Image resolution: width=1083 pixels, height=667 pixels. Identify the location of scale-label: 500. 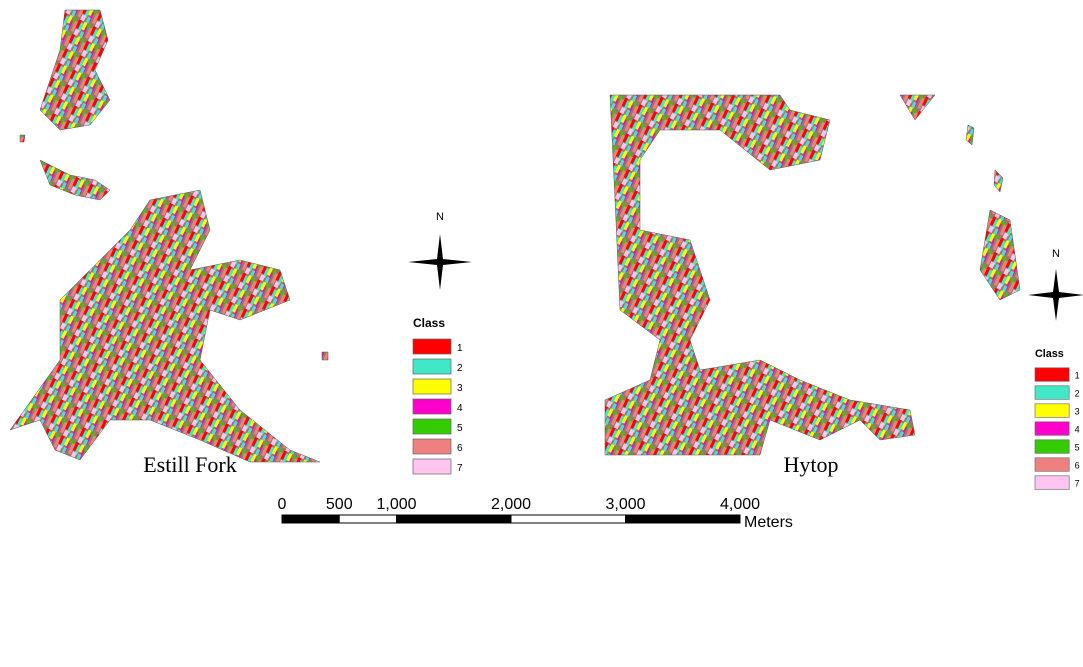
(339, 504).